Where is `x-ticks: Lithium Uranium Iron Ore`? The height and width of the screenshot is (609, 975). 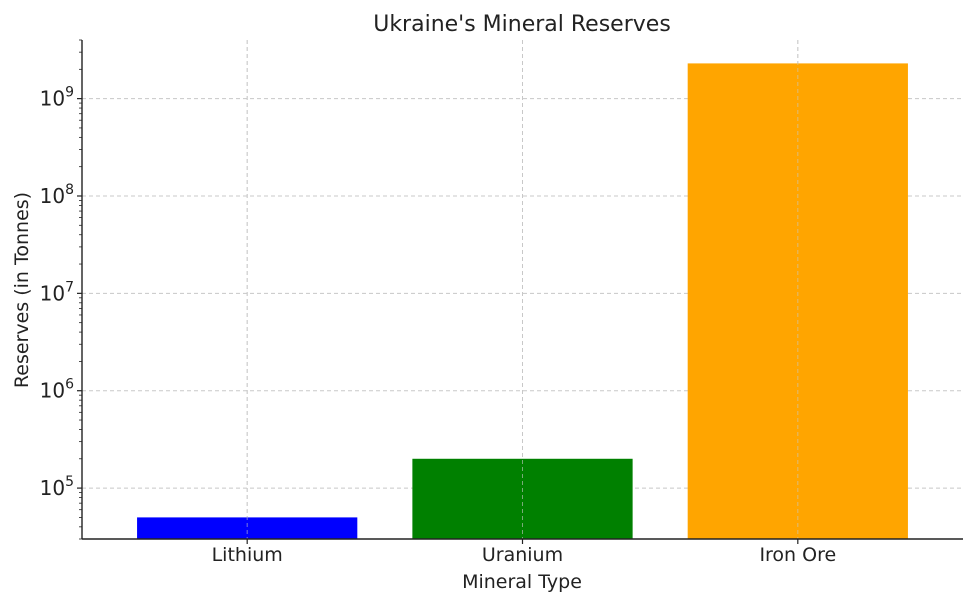 x-ticks: Lithium Uranium Iron Ore is located at coordinates (524, 552).